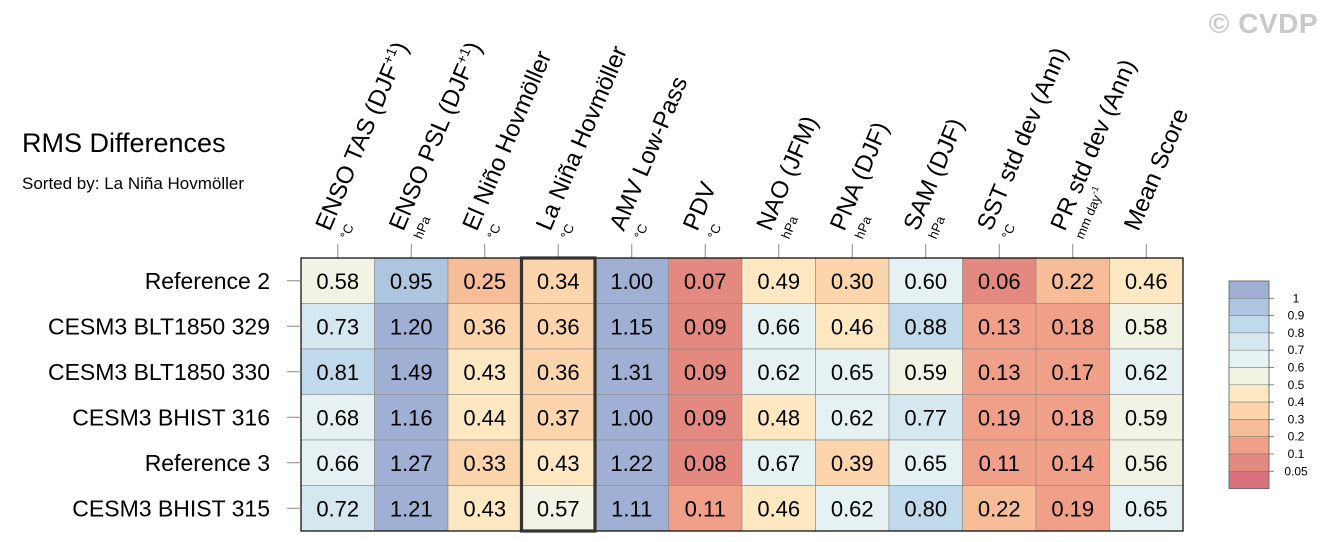 The image size is (1332, 542). Describe the element at coordinates (1156, 170) in the screenshot. I see `column-label: Mean Score` at that location.